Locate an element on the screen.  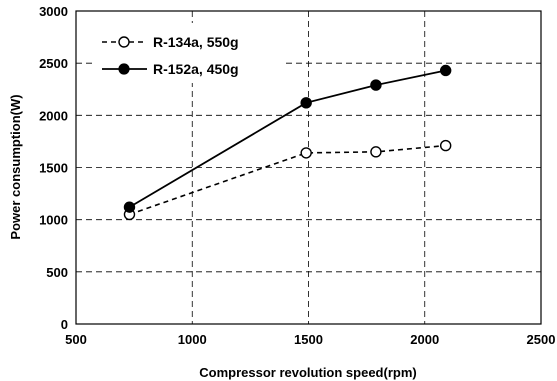
x-tick-label: 500 is located at coordinates (76, 339).